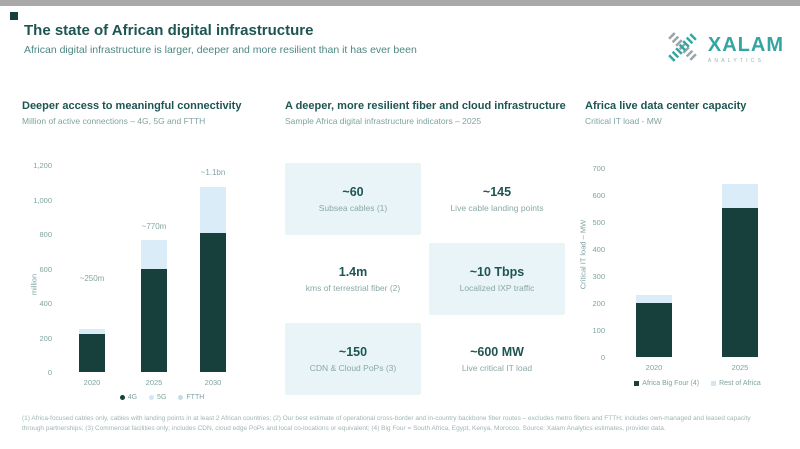 The width and height of the screenshot is (800, 449). Describe the element at coordinates (740, 282) in the screenshot. I see `dc-bar-2025-bigfour-segment` at that location.